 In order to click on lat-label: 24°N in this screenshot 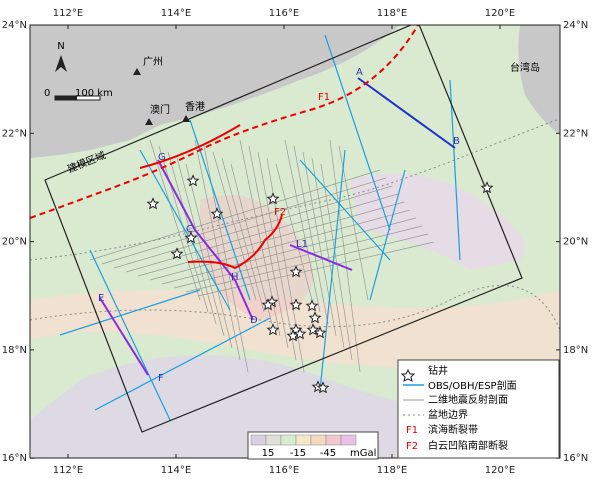, I will do `click(14, 25)`.